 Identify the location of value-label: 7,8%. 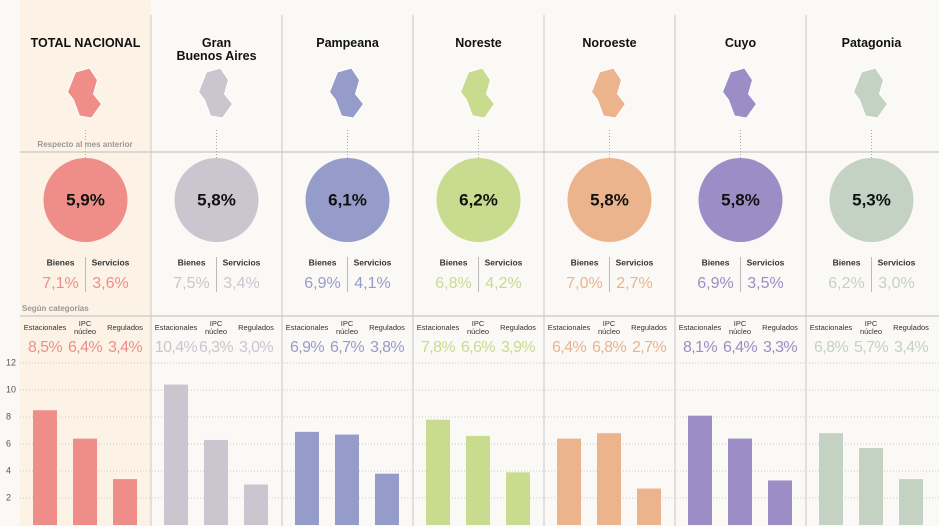
(438, 347).